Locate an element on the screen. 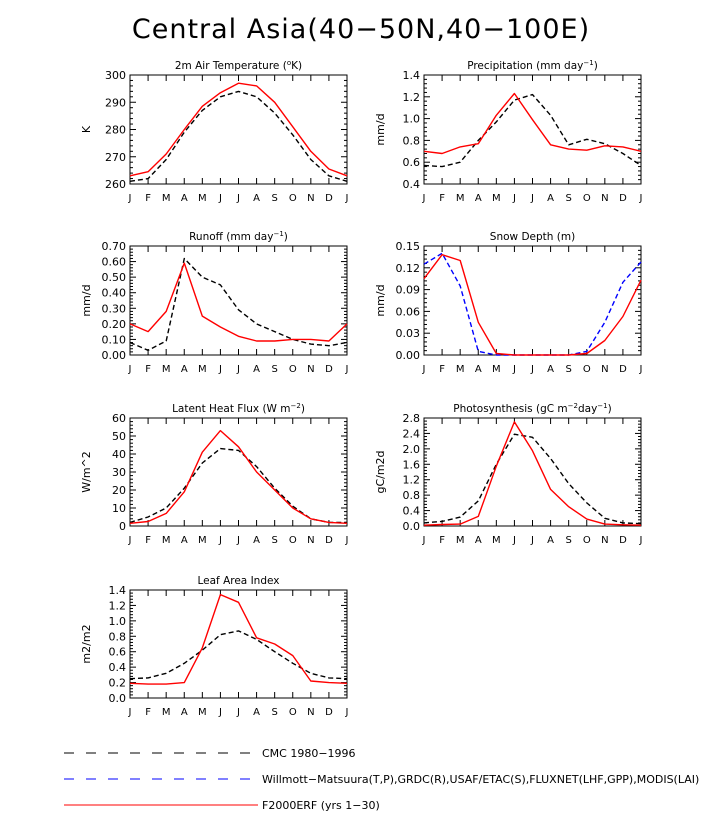 This screenshot has height=813, width=722. panel-title: Snow Depth (m) is located at coordinates (532, 237).